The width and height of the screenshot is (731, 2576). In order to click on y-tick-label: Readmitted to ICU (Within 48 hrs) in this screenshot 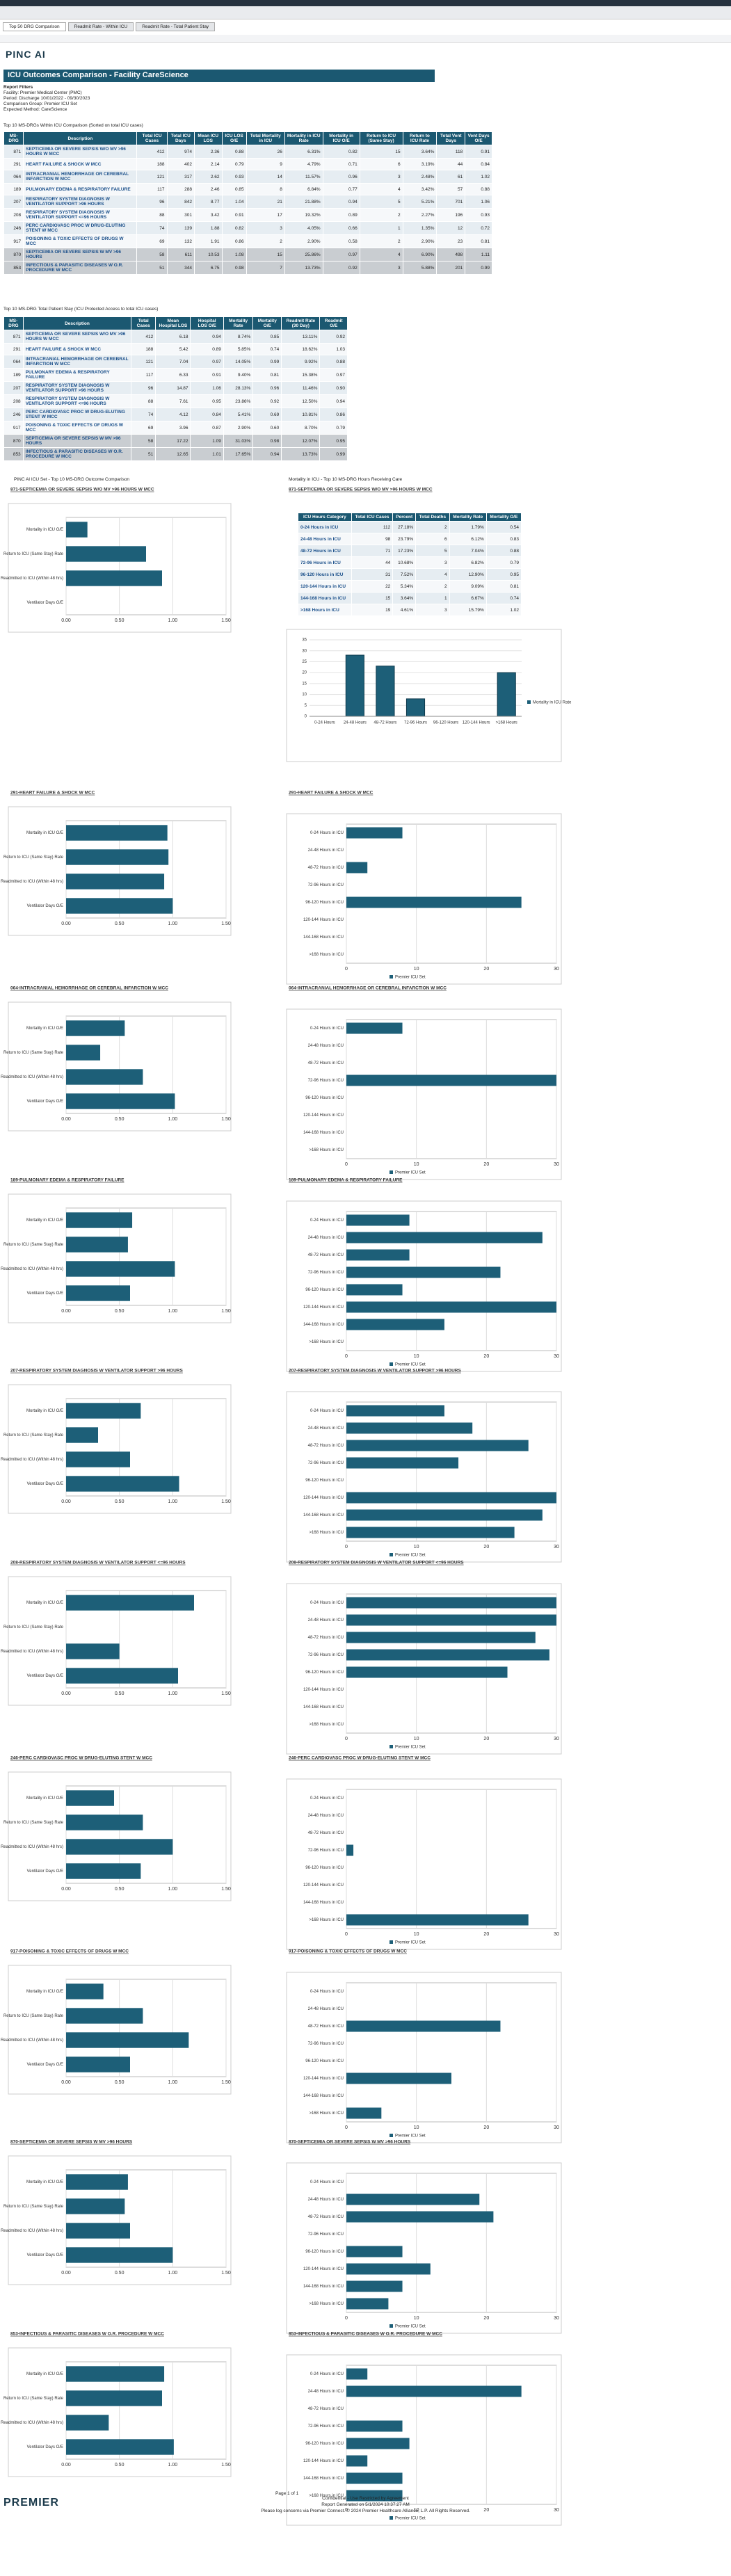, I will do `click(32, 2040)`.